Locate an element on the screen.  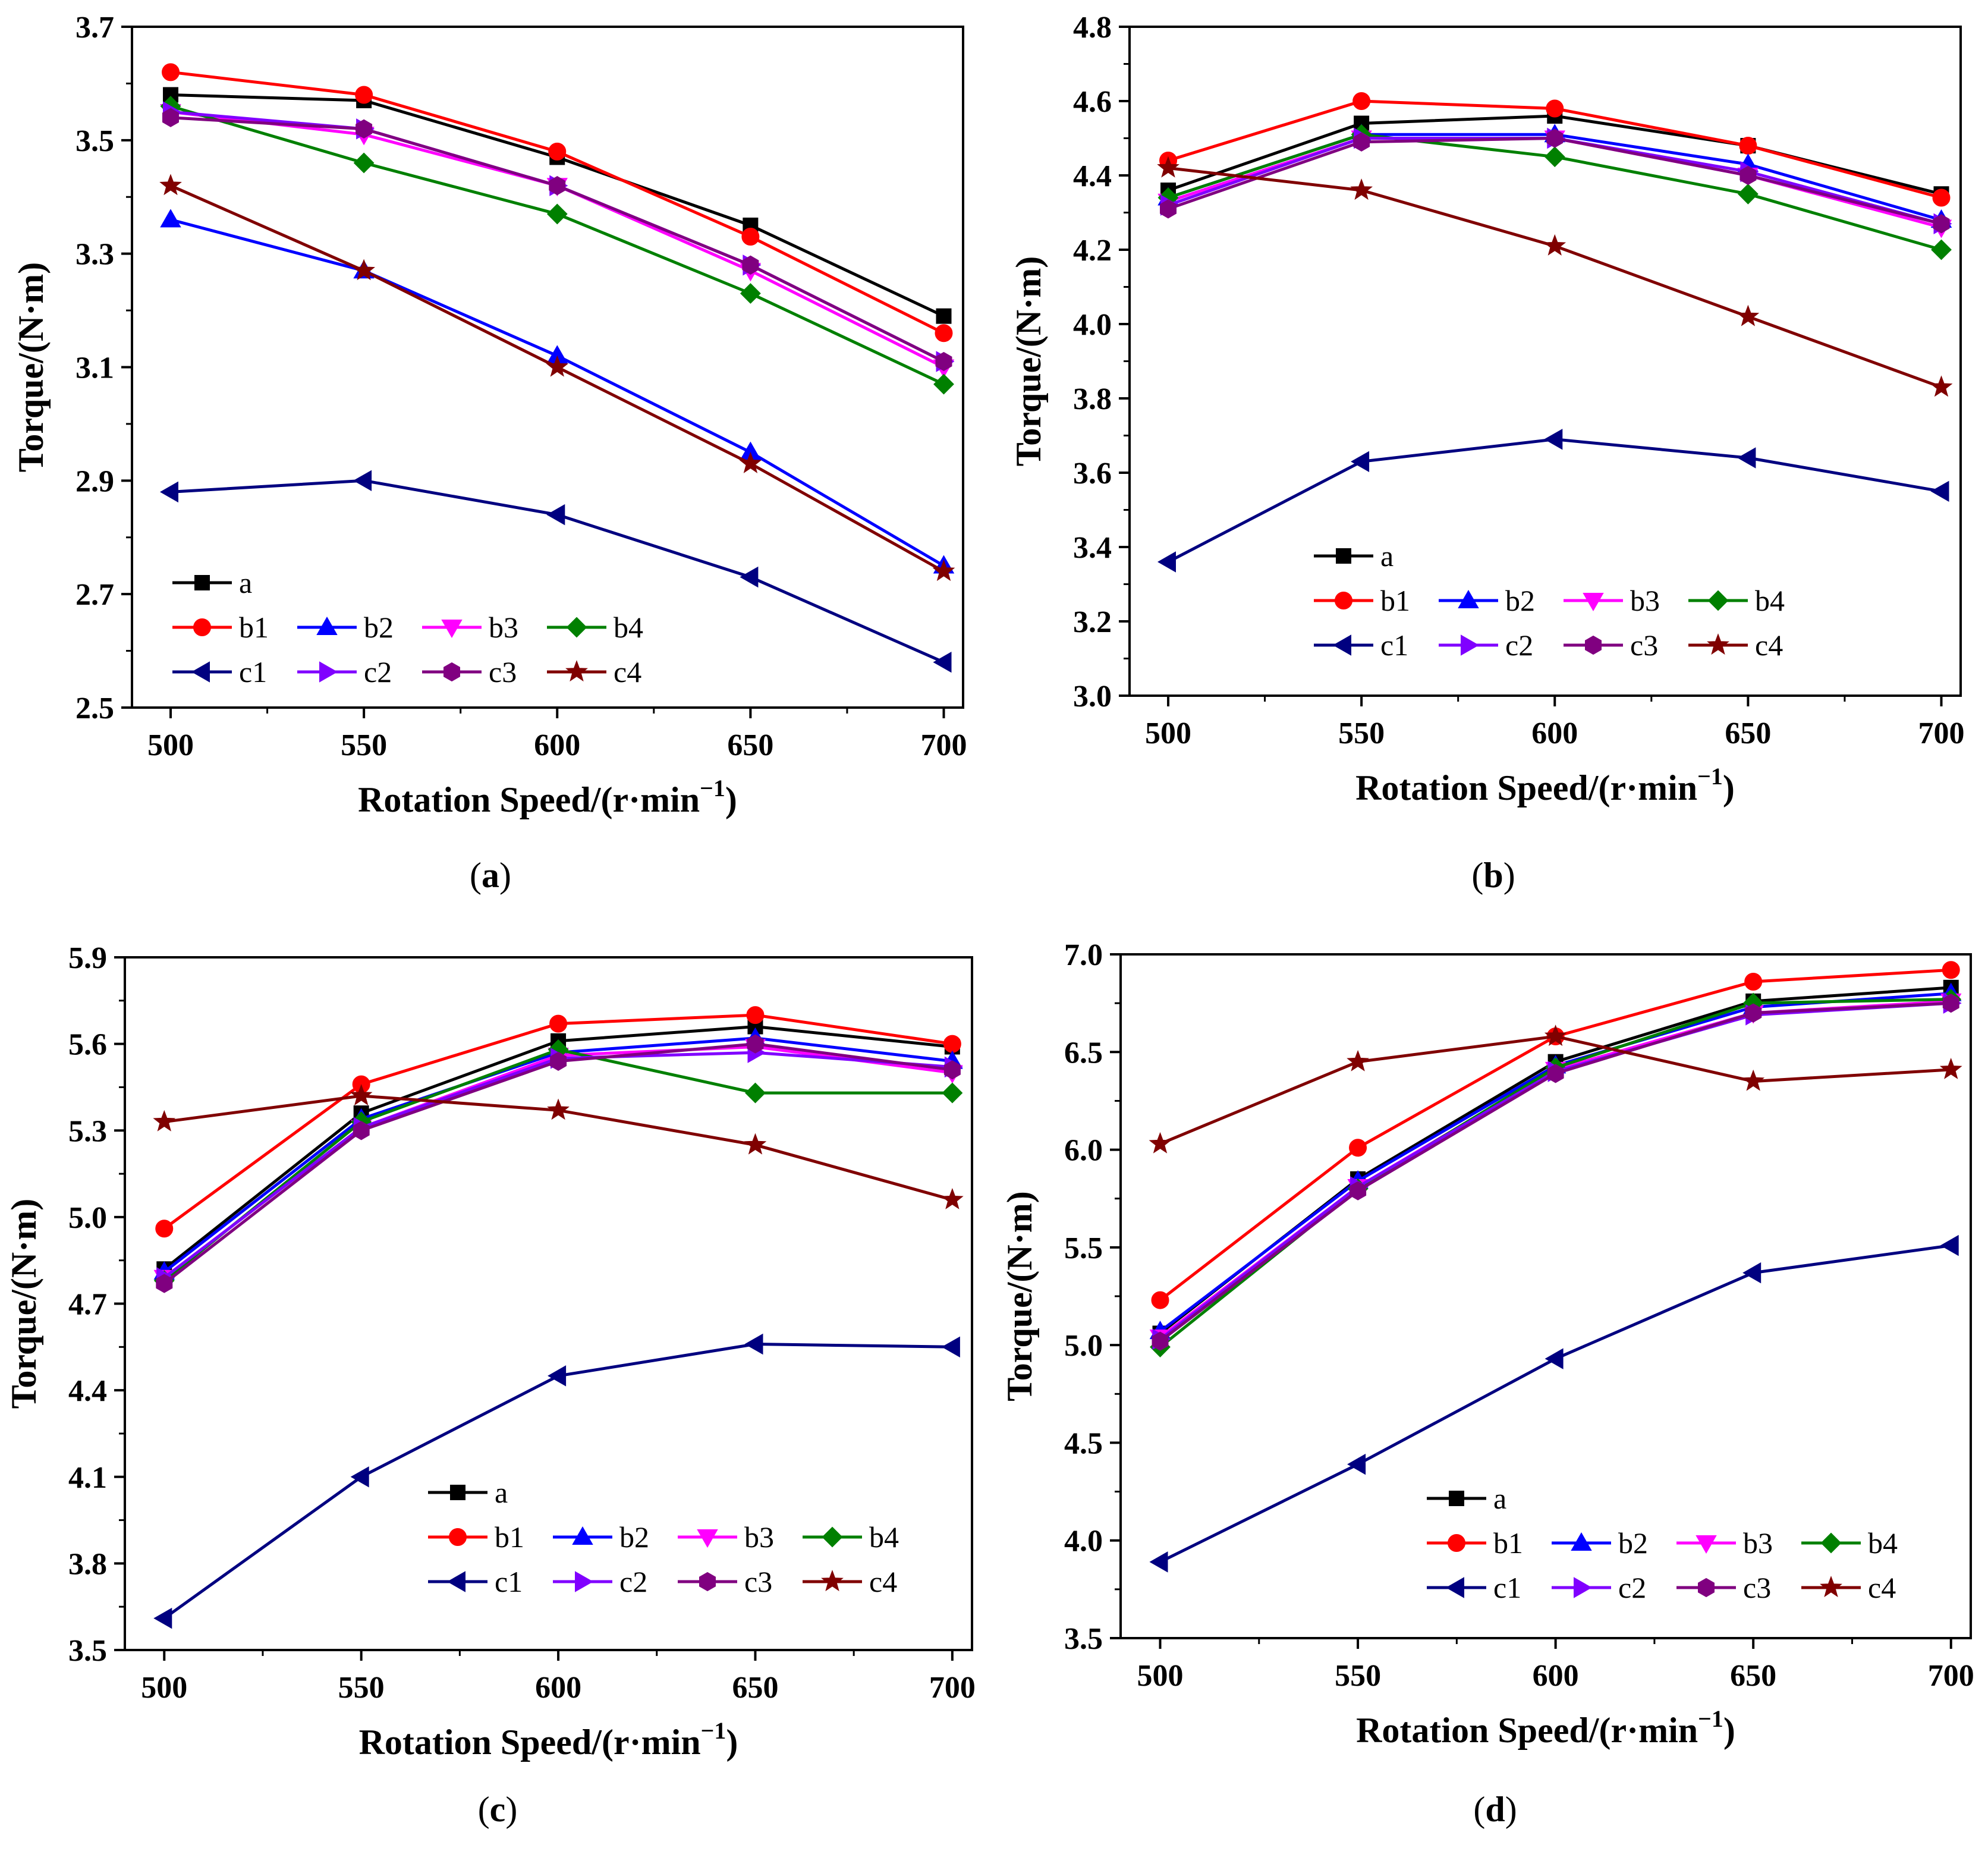
x-tick-label: 600 is located at coordinates (1554, 733).